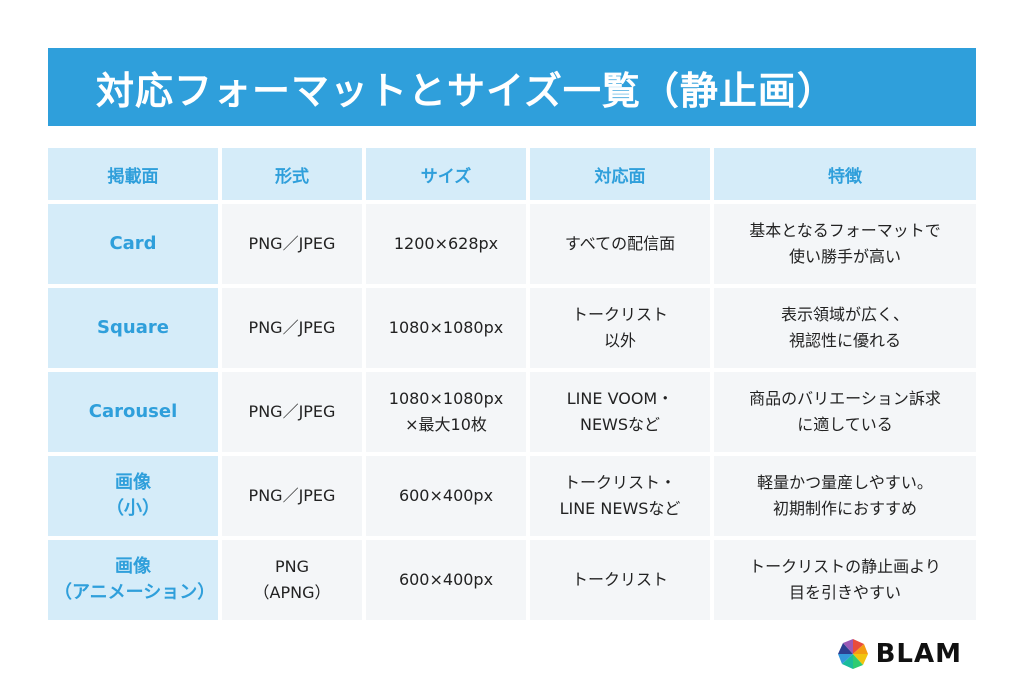 This screenshot has height=695, width=1024. Describe the element at coordinates (133, 174) in the screenshot. I see `header-placement: 掲載面` at that location.